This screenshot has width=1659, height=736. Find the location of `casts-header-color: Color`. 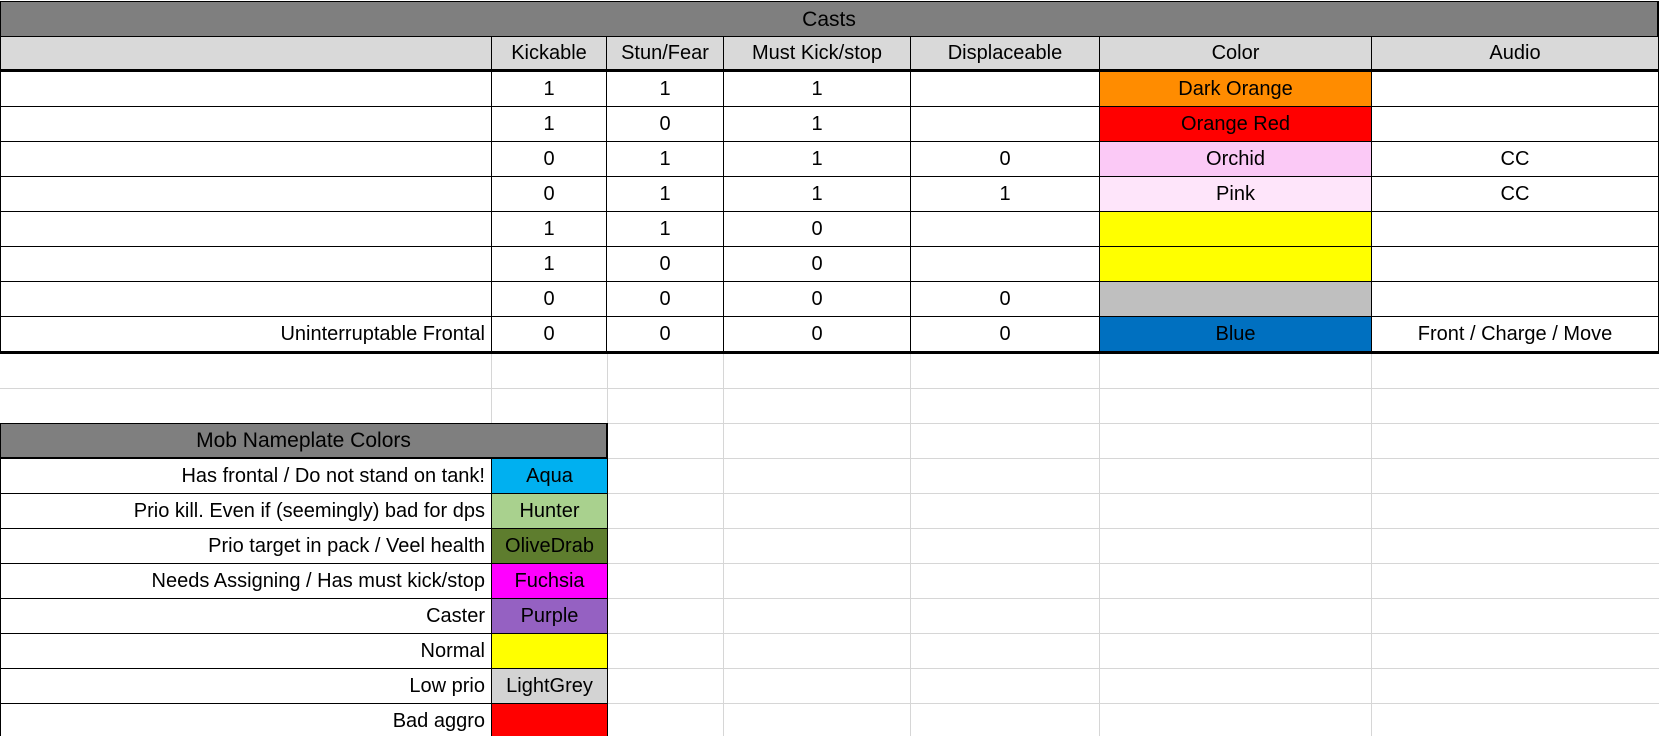

casts-header-color: Color is located at coordinates (1236, 54).